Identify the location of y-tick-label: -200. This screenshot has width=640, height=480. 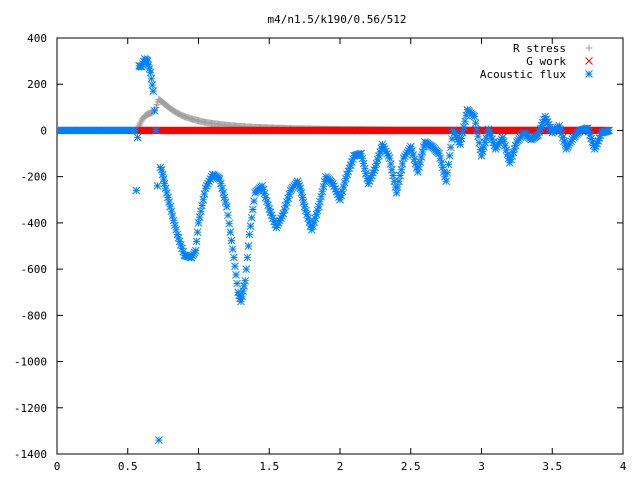
(34, 177).